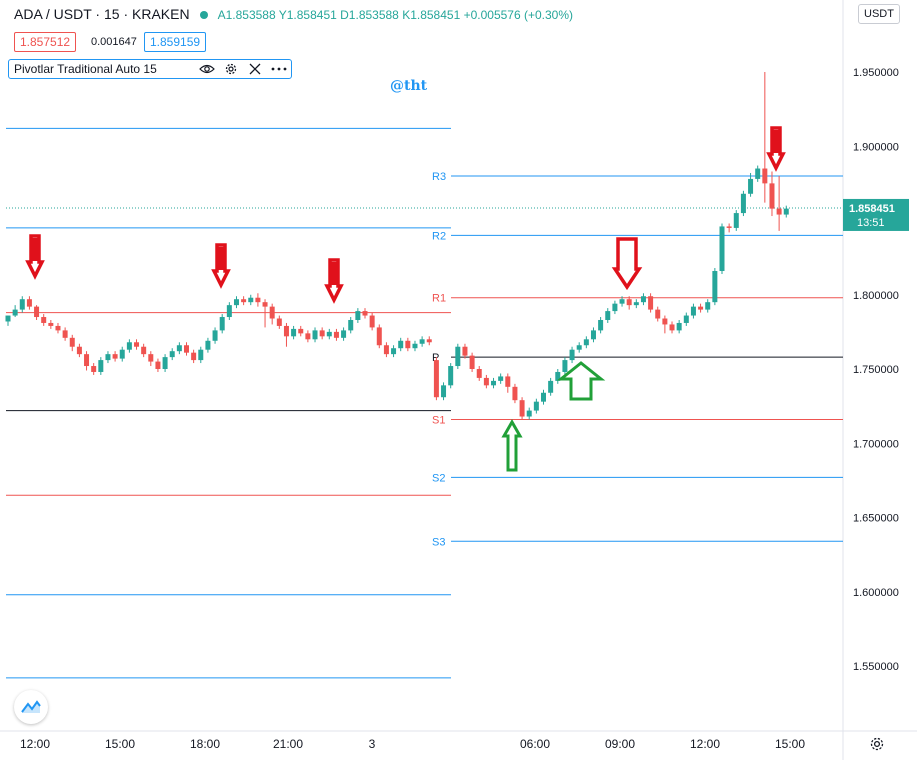 This screenshot has height=760, width=917. I want to click on more-icon, so click(279, 69).